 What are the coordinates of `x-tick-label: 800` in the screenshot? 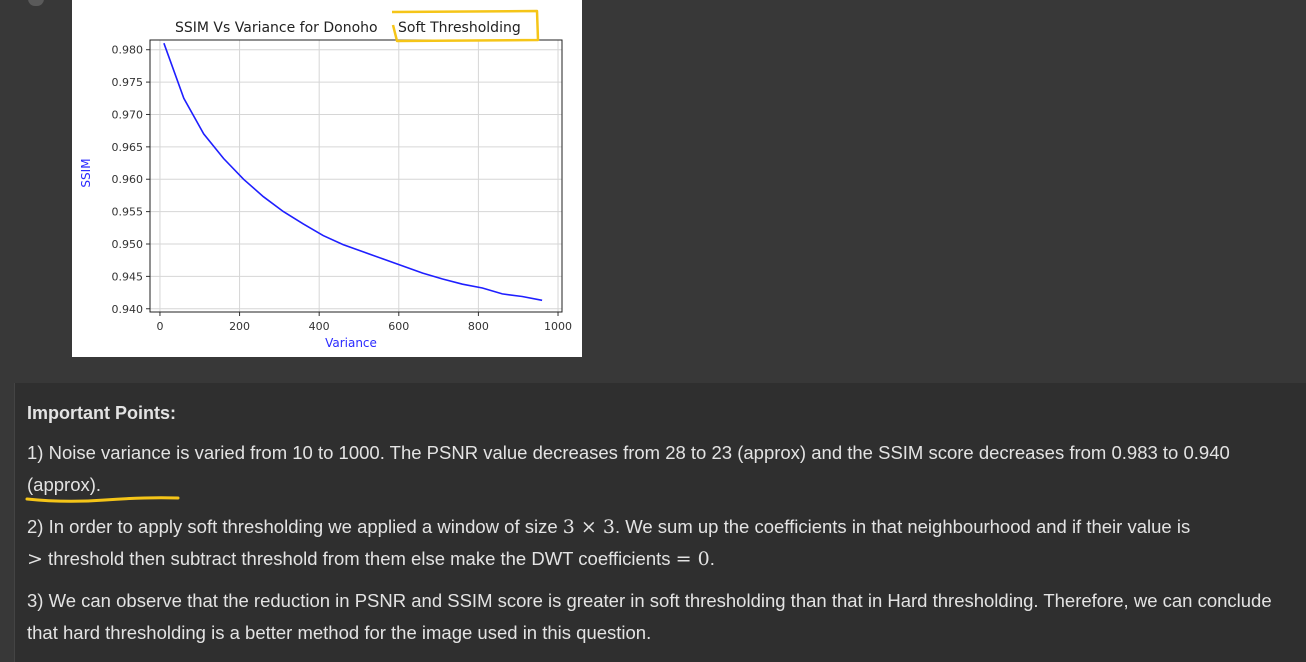 It's located at (478, 326).